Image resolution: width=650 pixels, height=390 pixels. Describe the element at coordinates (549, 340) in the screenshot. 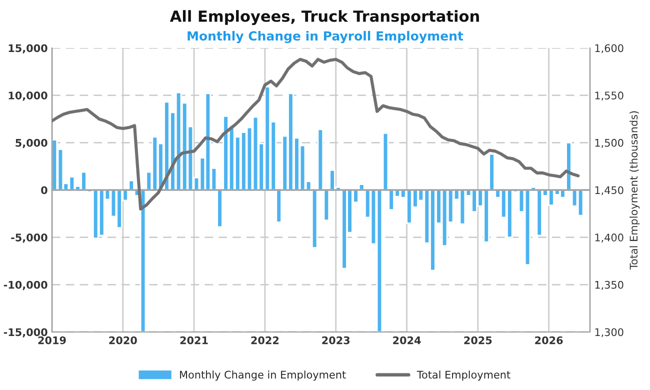

I see `x-tick-label: 2026` at that location.